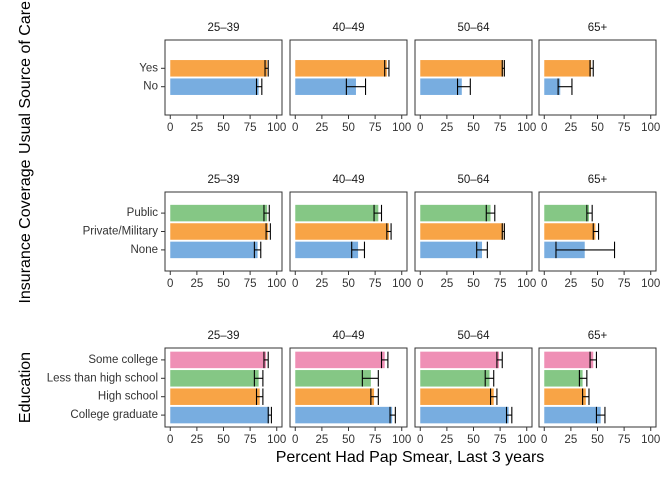 Image resolution: width=672 pixels, height=480 pixels. I want to click on y-tick-label: Some college, so click(123, 360).